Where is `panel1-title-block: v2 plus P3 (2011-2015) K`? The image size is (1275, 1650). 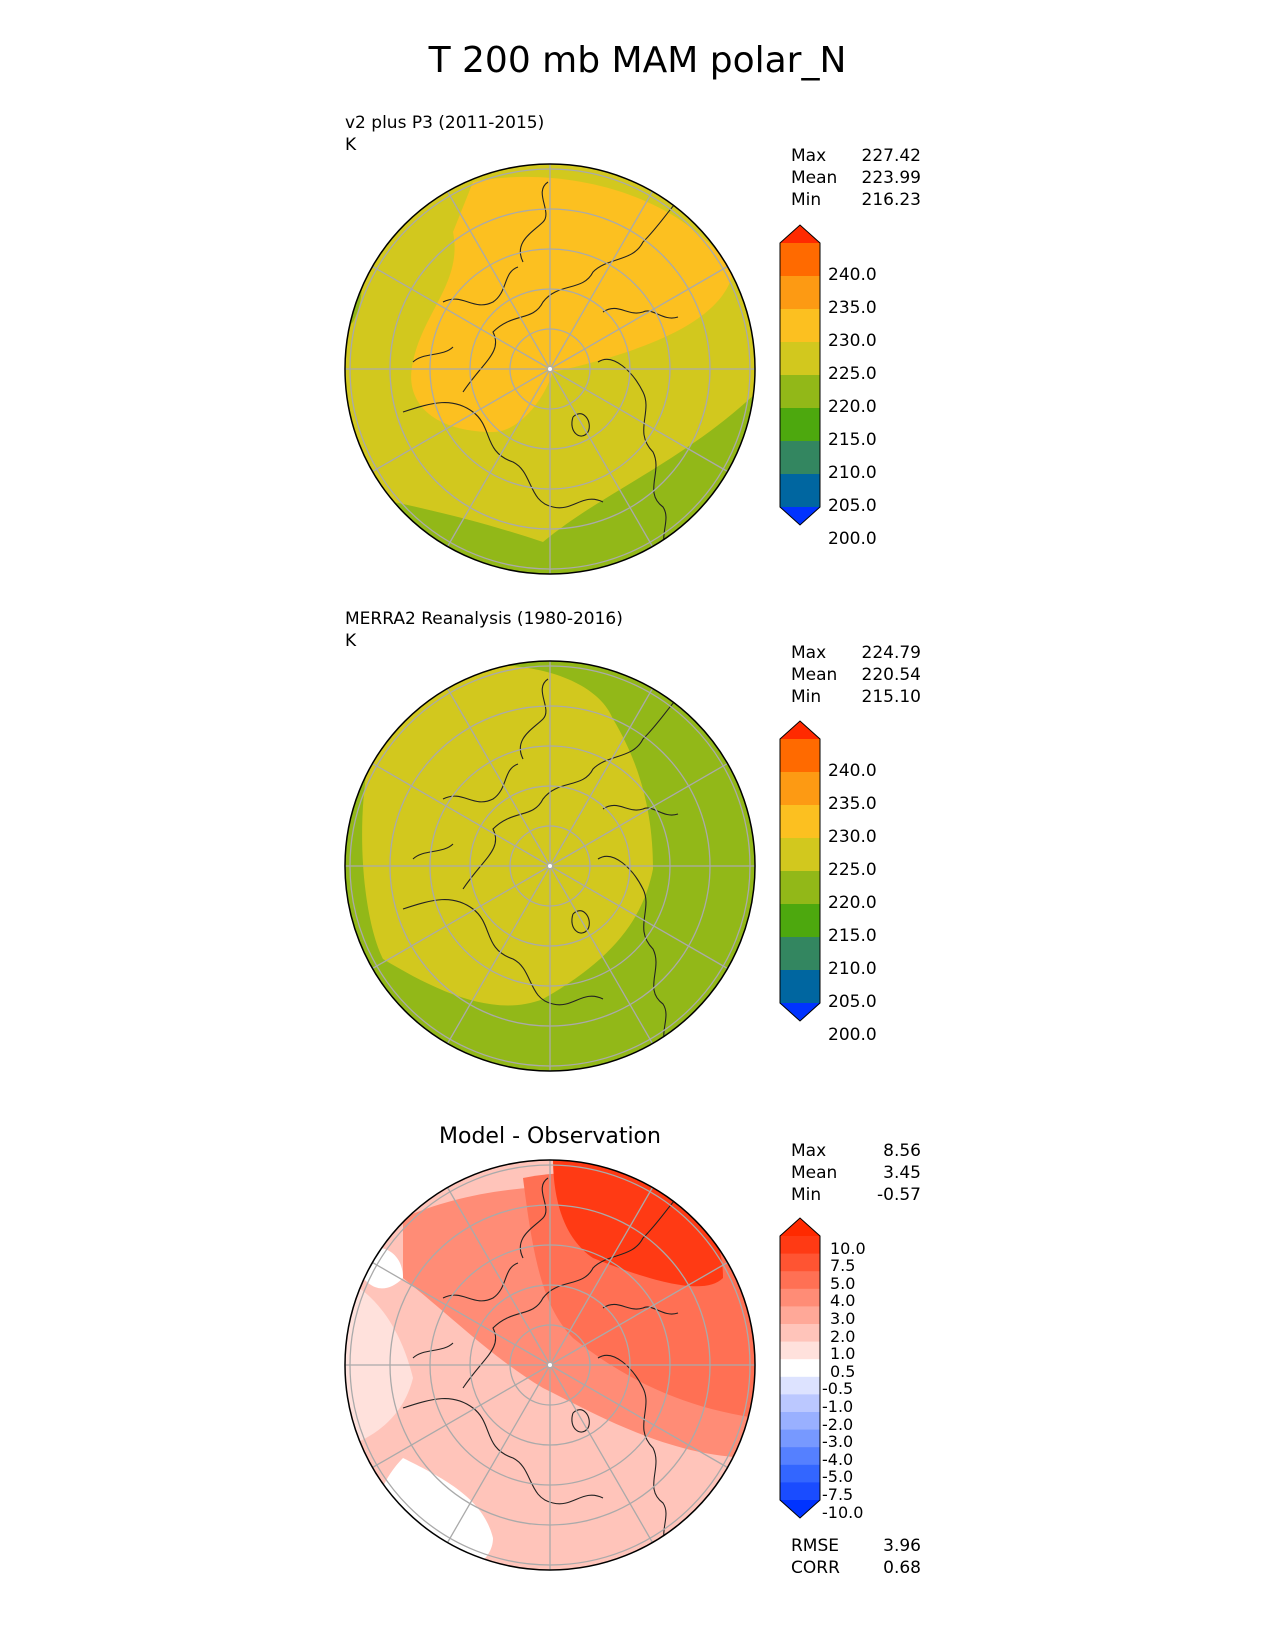 panel1-title-block: v2 plus P3 (2011-2015) K is located at coordinates (444, 134).